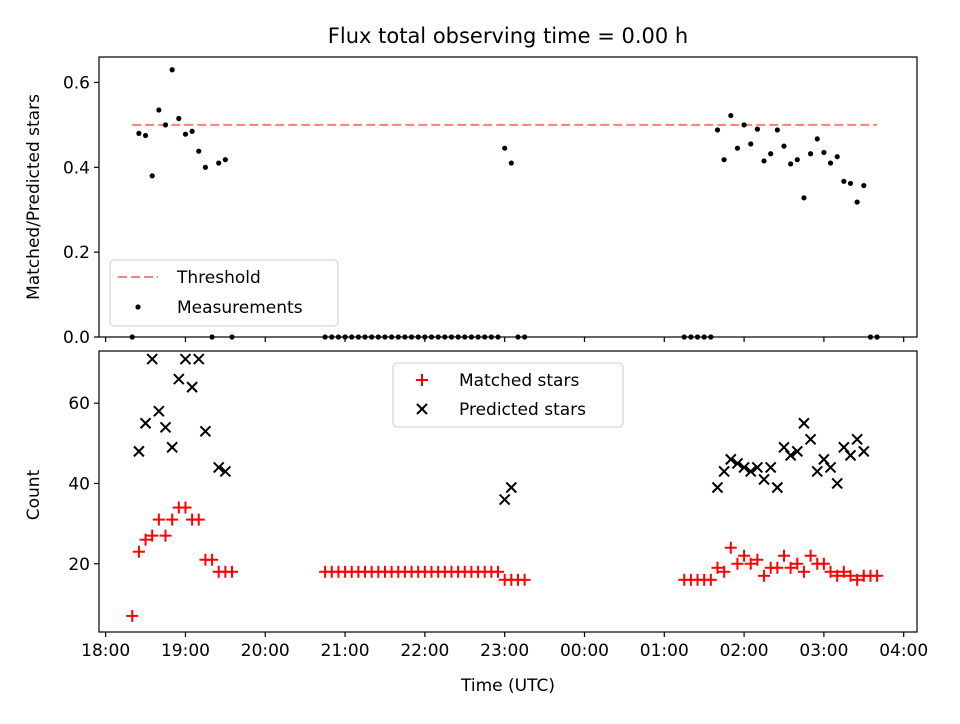  I want to click on x-tick-label: 01:00, so click(664, 651).